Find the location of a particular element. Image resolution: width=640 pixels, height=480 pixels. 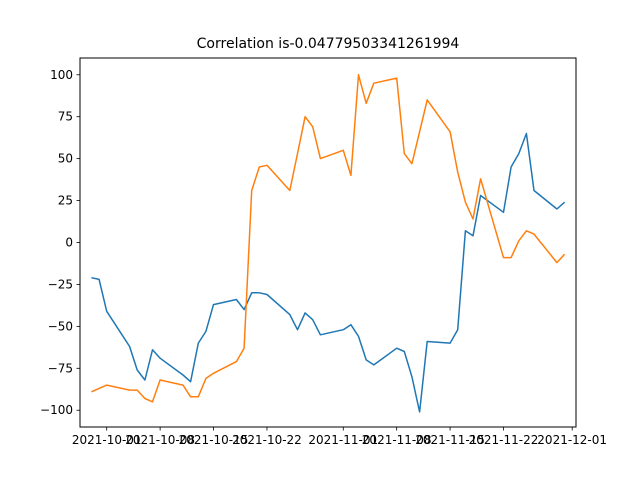

y-tick-label: 100 is located at coordinates (61, 75).